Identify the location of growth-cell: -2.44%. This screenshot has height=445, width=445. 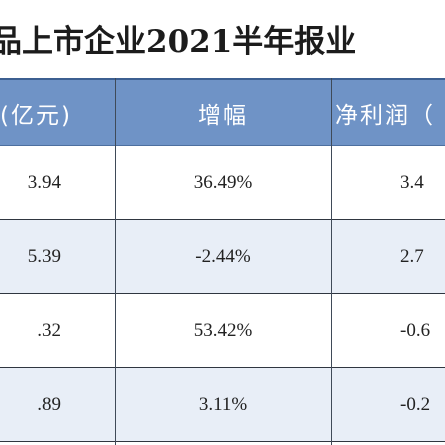
(223, 256).